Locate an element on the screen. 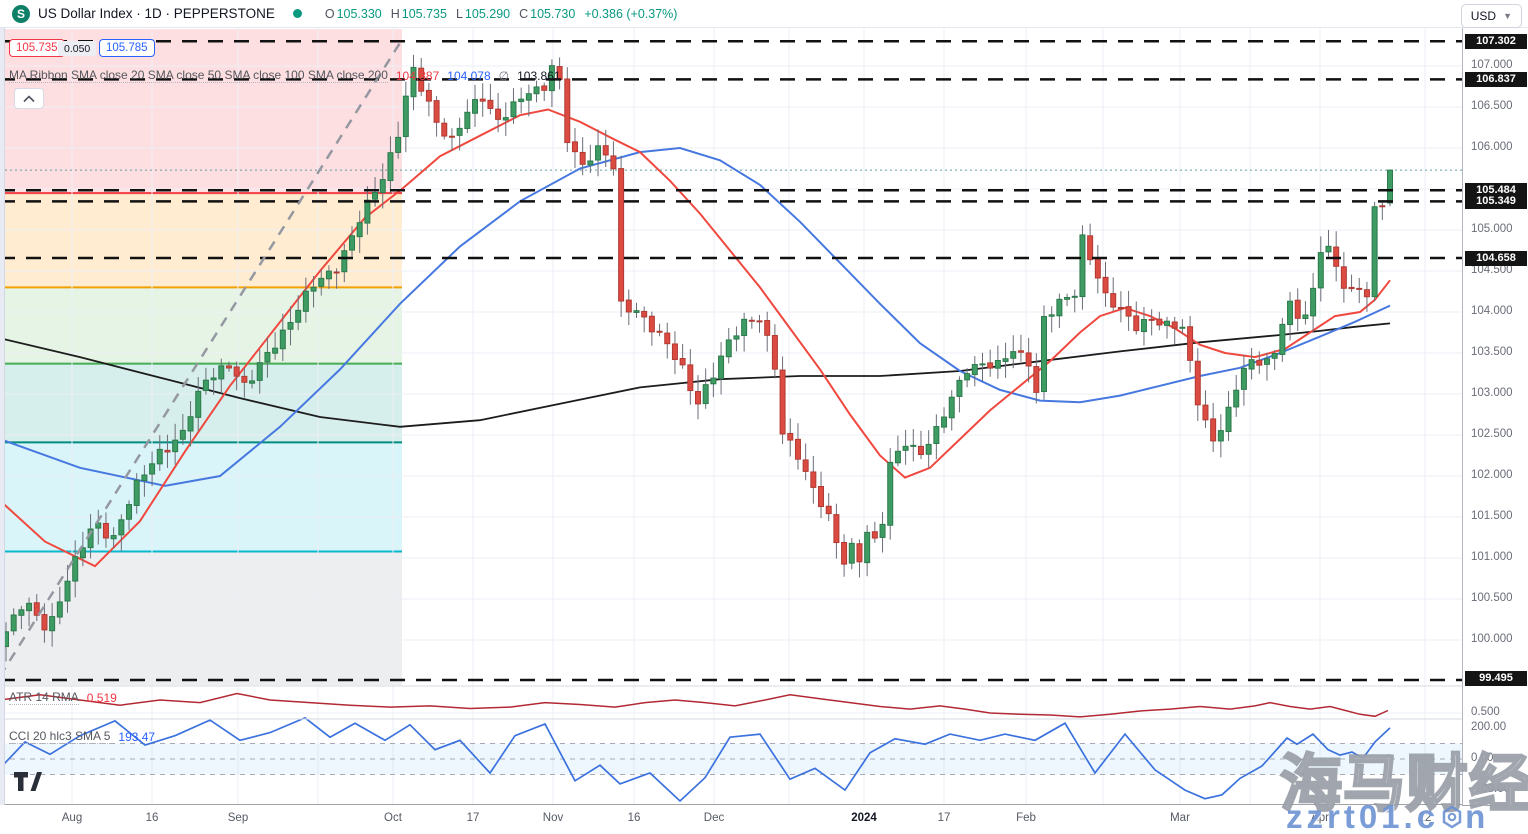 This screenshot has height=834, width=1528. collapse-legend-button is located at coordinates (29, 98).